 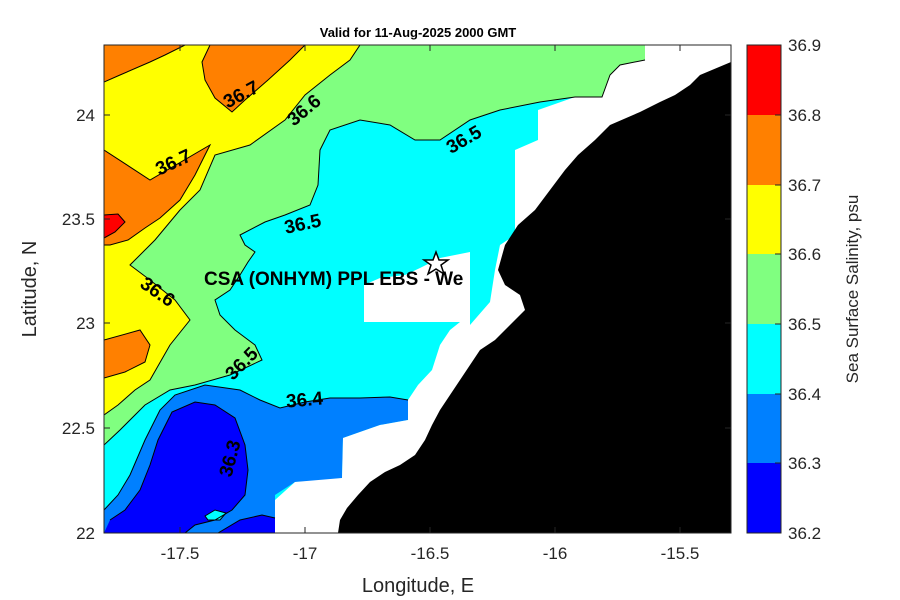 I want to click on colorbar-tick-label: 36.7, so click(x=804, y=185).